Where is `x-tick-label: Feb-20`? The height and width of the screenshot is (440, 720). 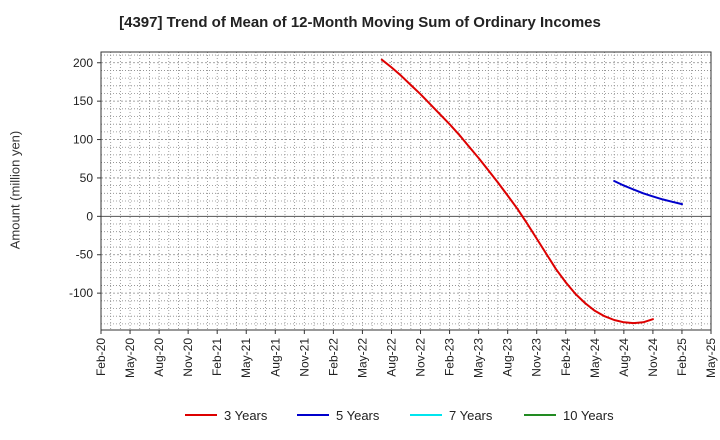 x-tick-label: Feb-20 is located at coordinates (101, 357).